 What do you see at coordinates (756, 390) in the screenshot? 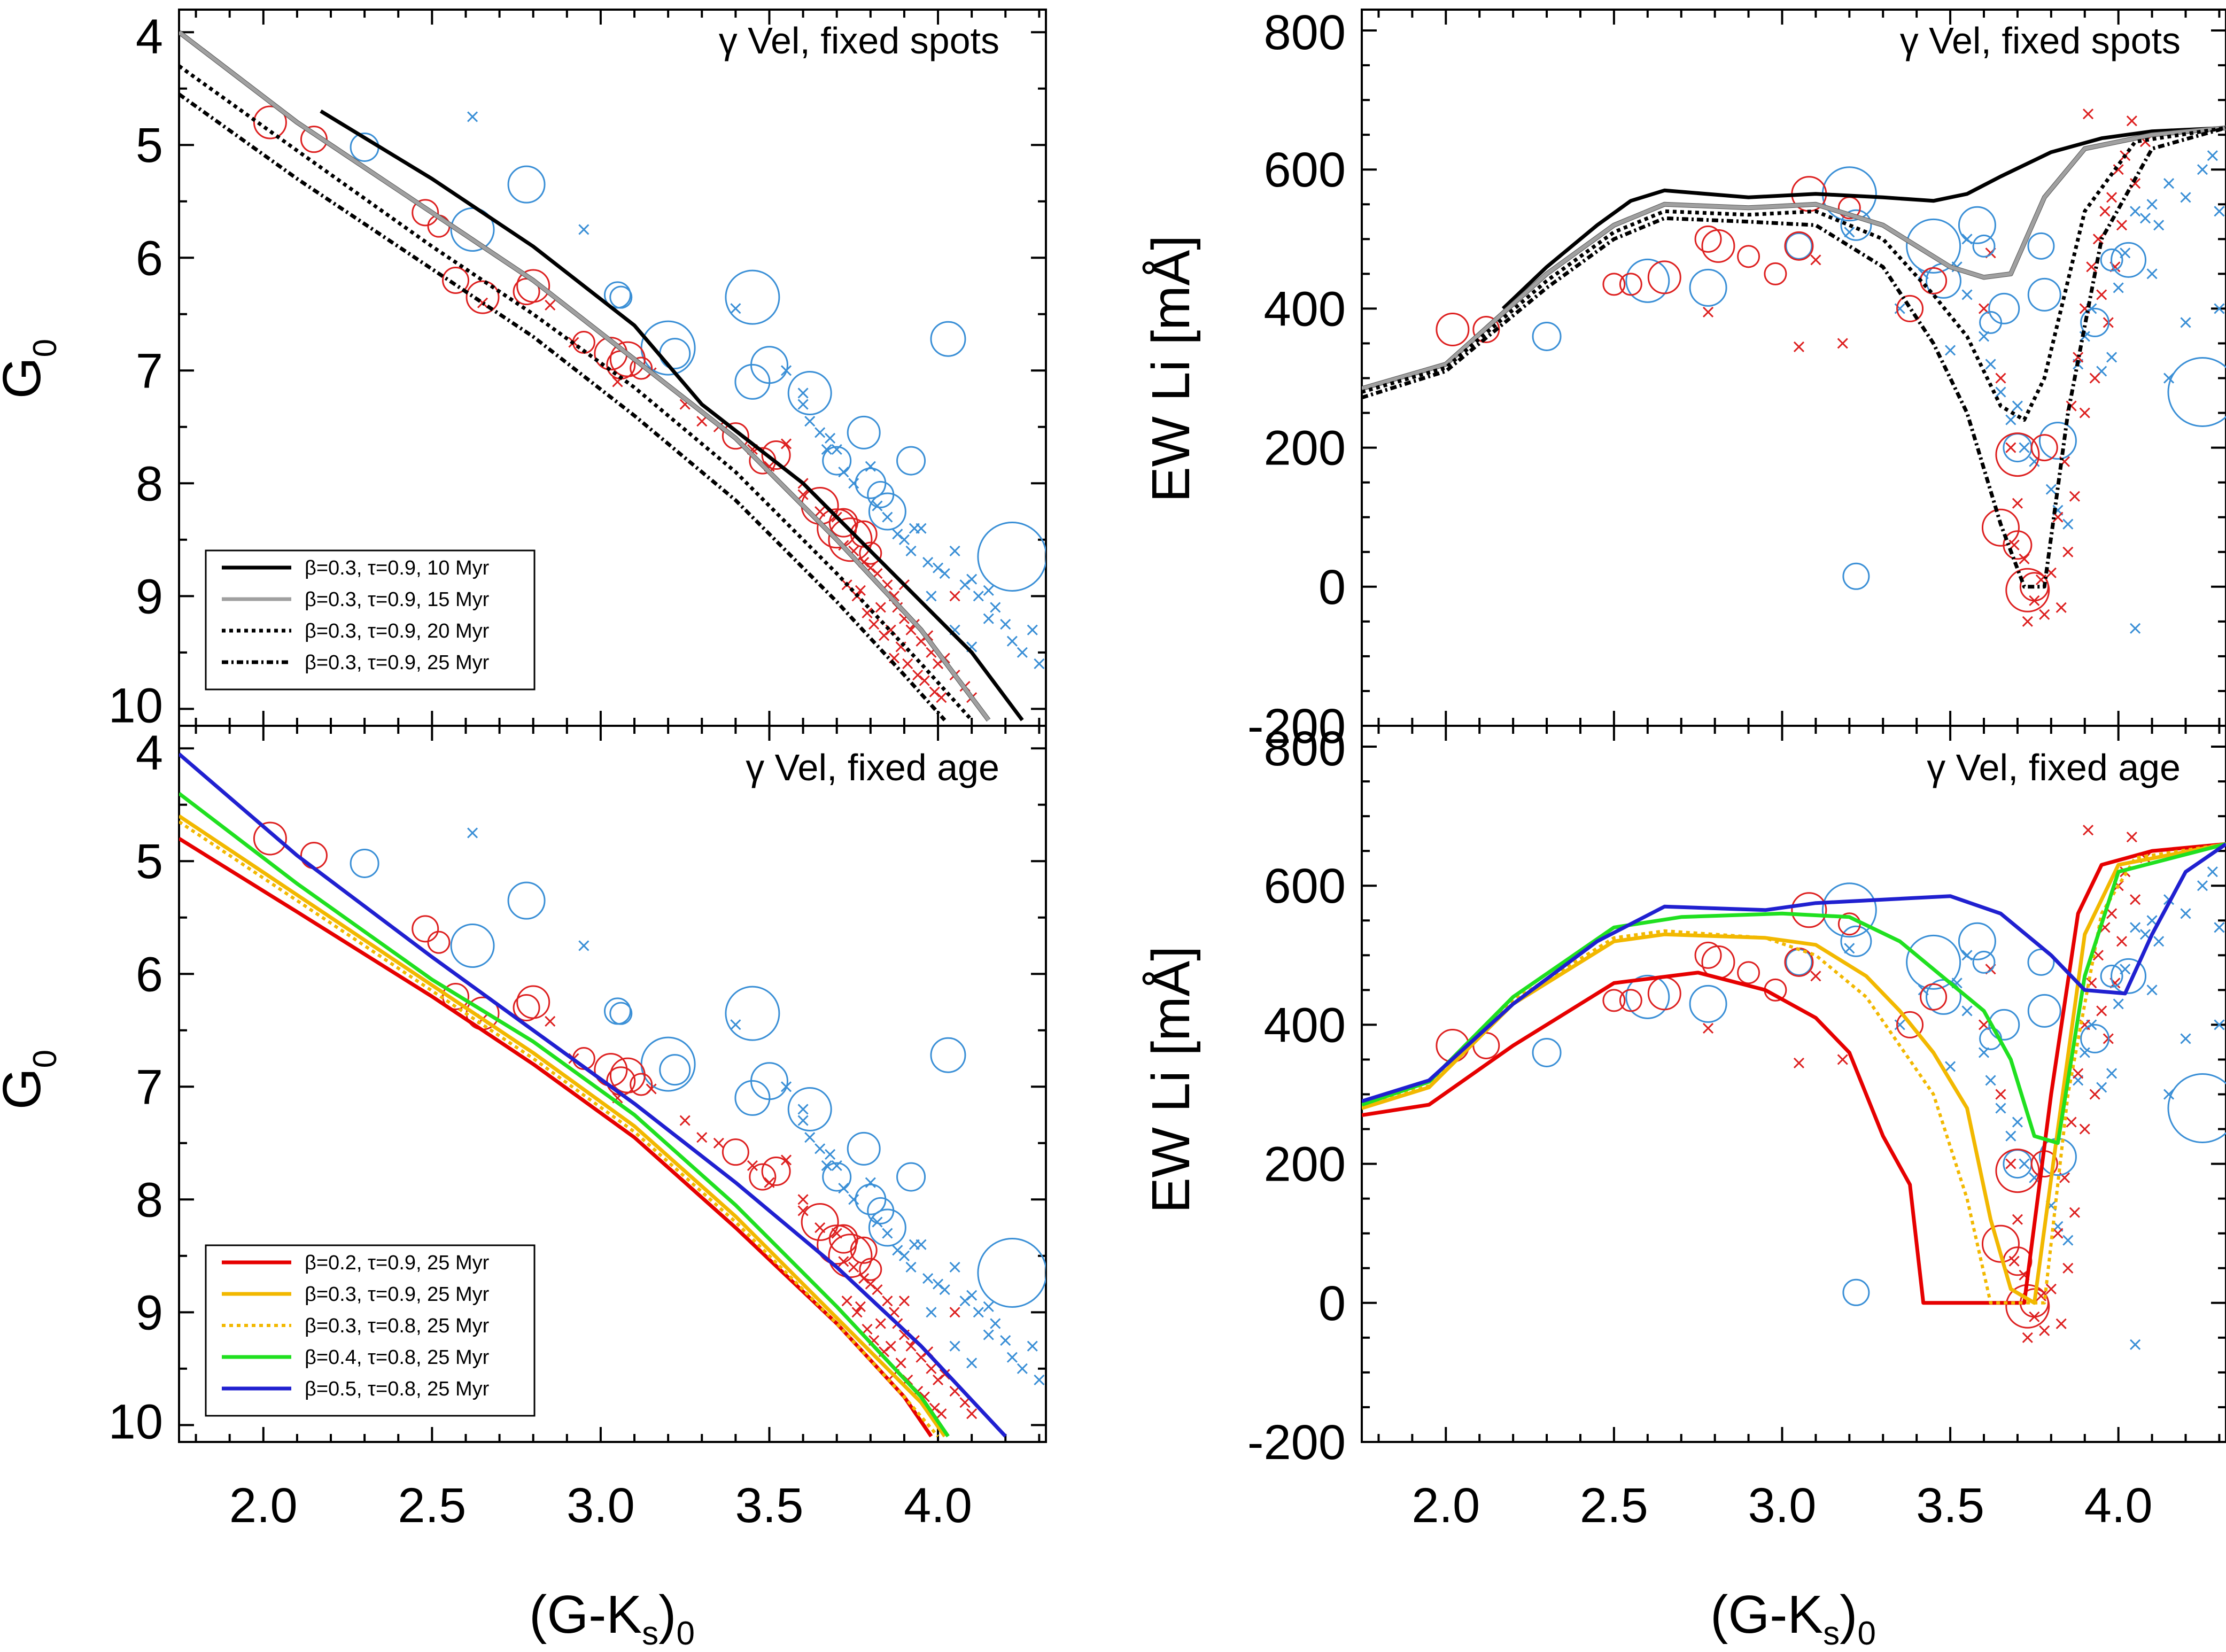
I see `star-cross-blue-group` at bounding box center [756, 390].